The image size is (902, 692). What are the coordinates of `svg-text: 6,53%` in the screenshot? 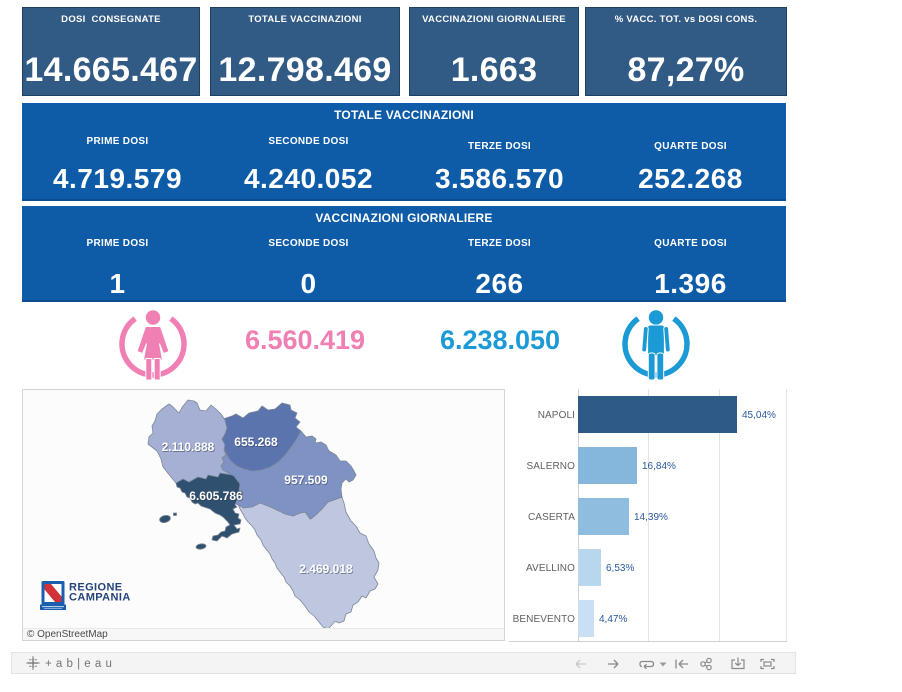 It's located at (620, 568).